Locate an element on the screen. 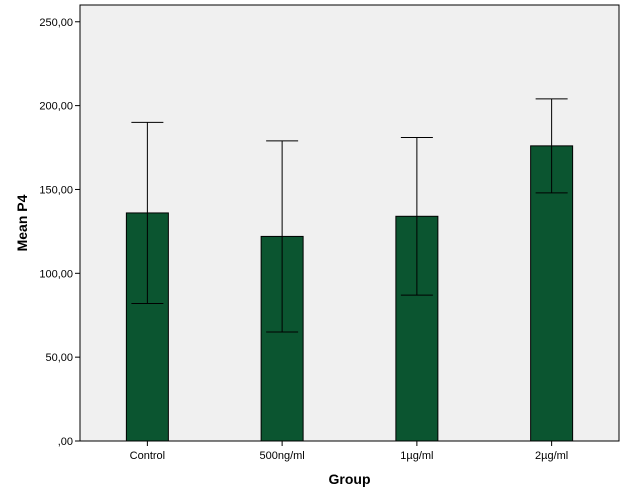 The image size is (626, 501). y-tick-label: 250,00 is located at coordinates (56, 23).